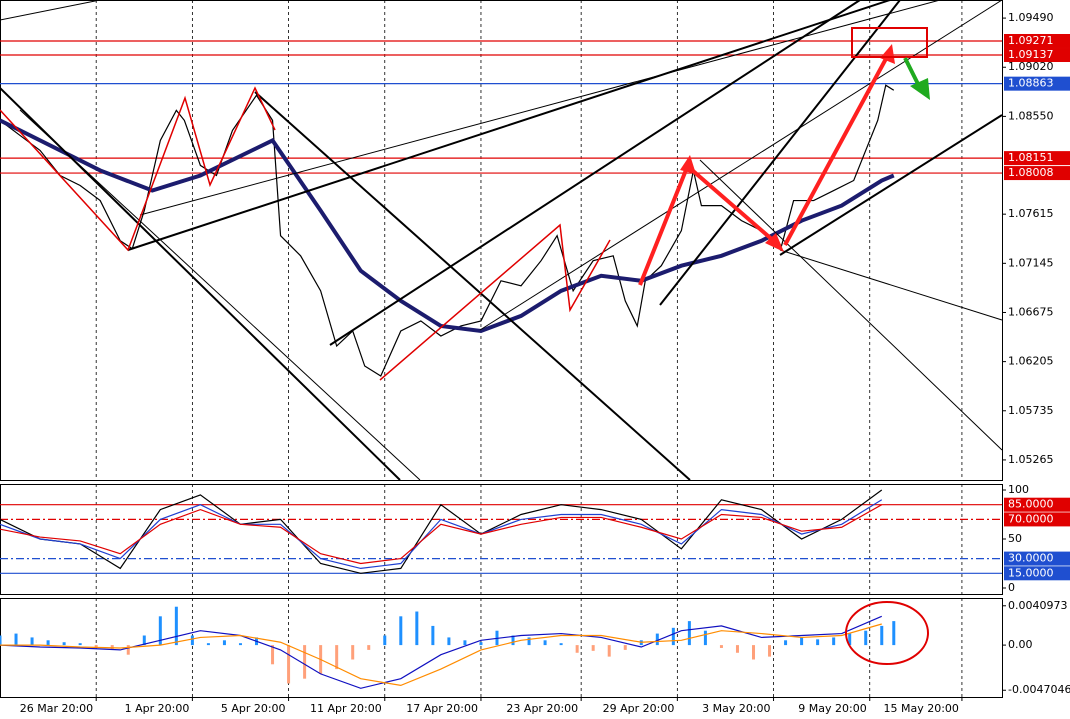 Image resolution: width=1070 pixels, height=719 pixels. What do you see at coordinates (442, 708) in the screenshot?
I see `x-tick-label: 17 Apr 20:00` at bounding box center [442, 708].